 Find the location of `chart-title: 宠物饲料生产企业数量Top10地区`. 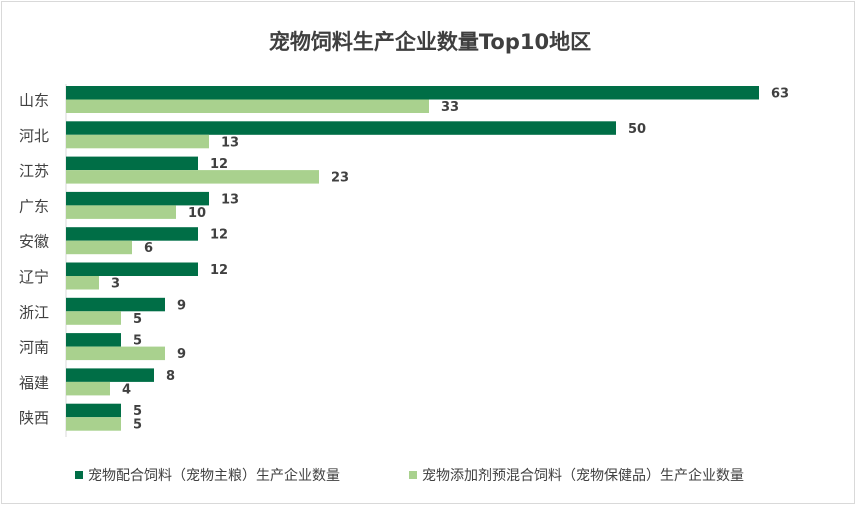

chart-title: 宠物饲料生产企业数量Top10地区 is located at coordinates (430, 42).